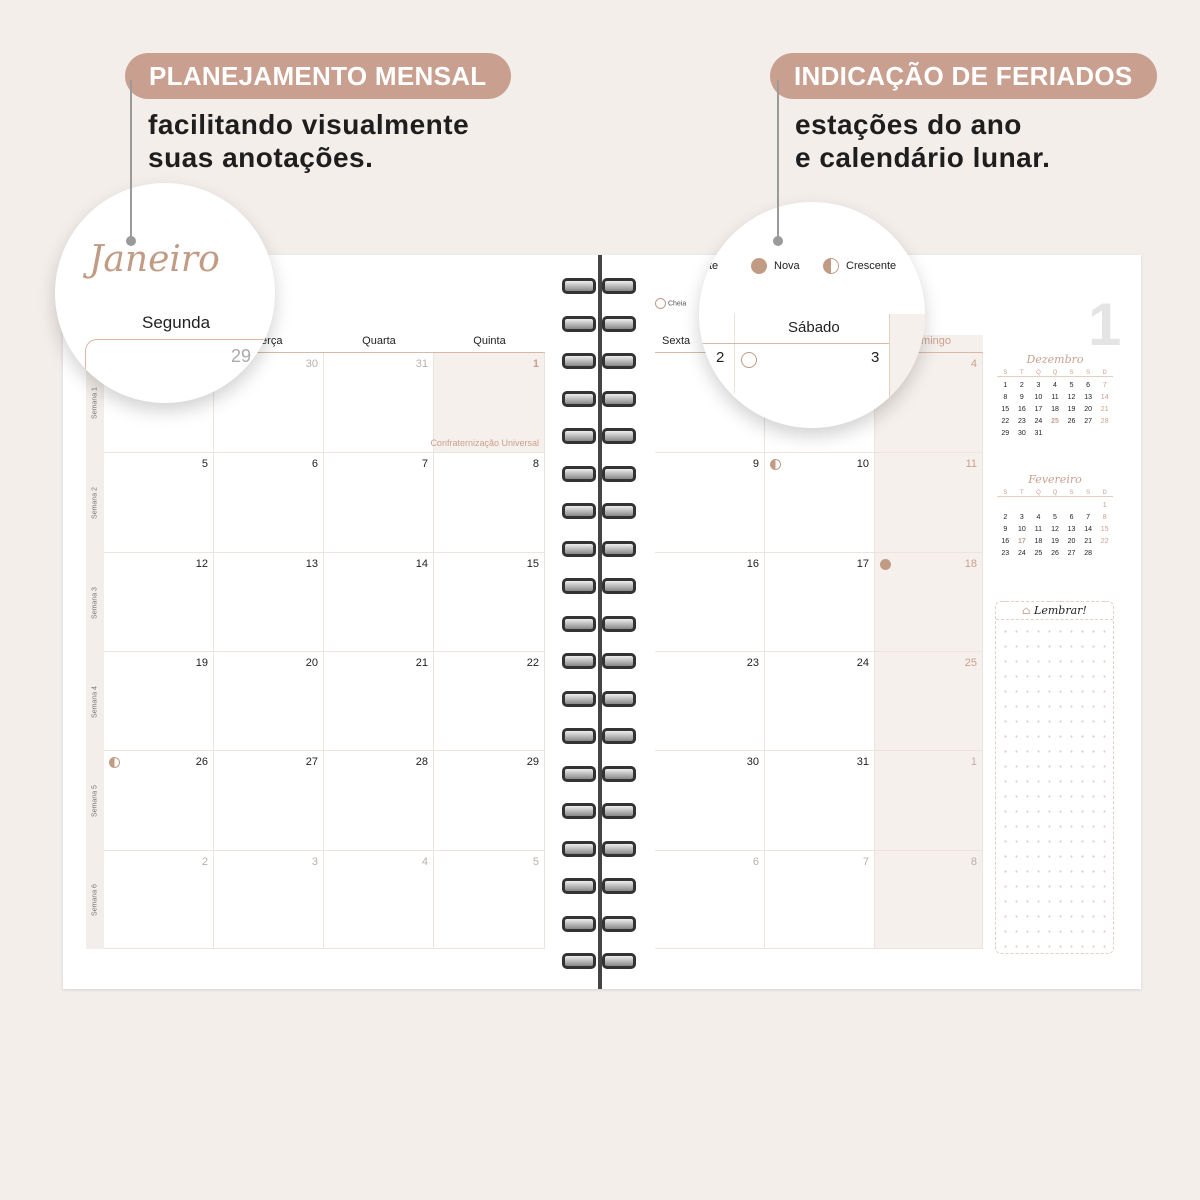  I want to click on mini-weekday: Q, so click(1055, 373).